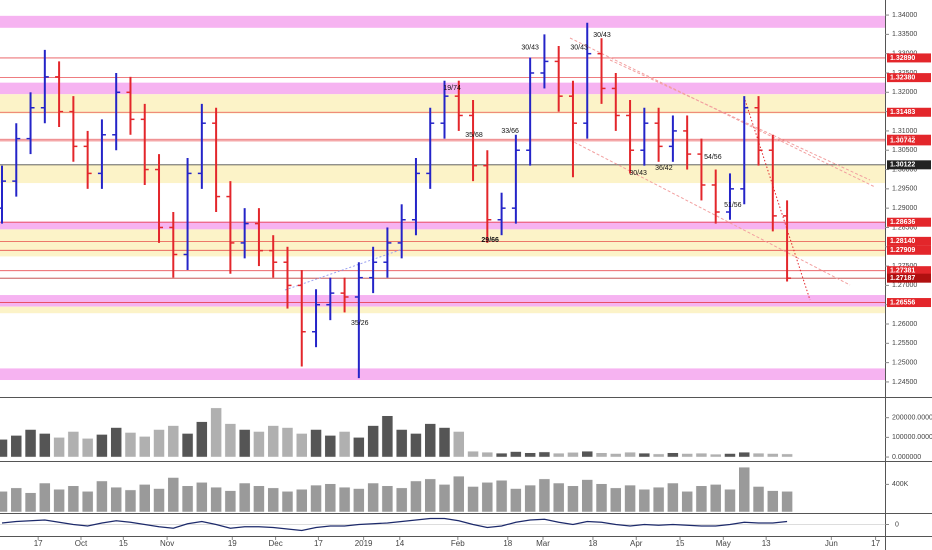  What do you see at coordinates (902, 278) in the screenshot?
I see `level-label: 1.27187` at bounding box center [902, 278].